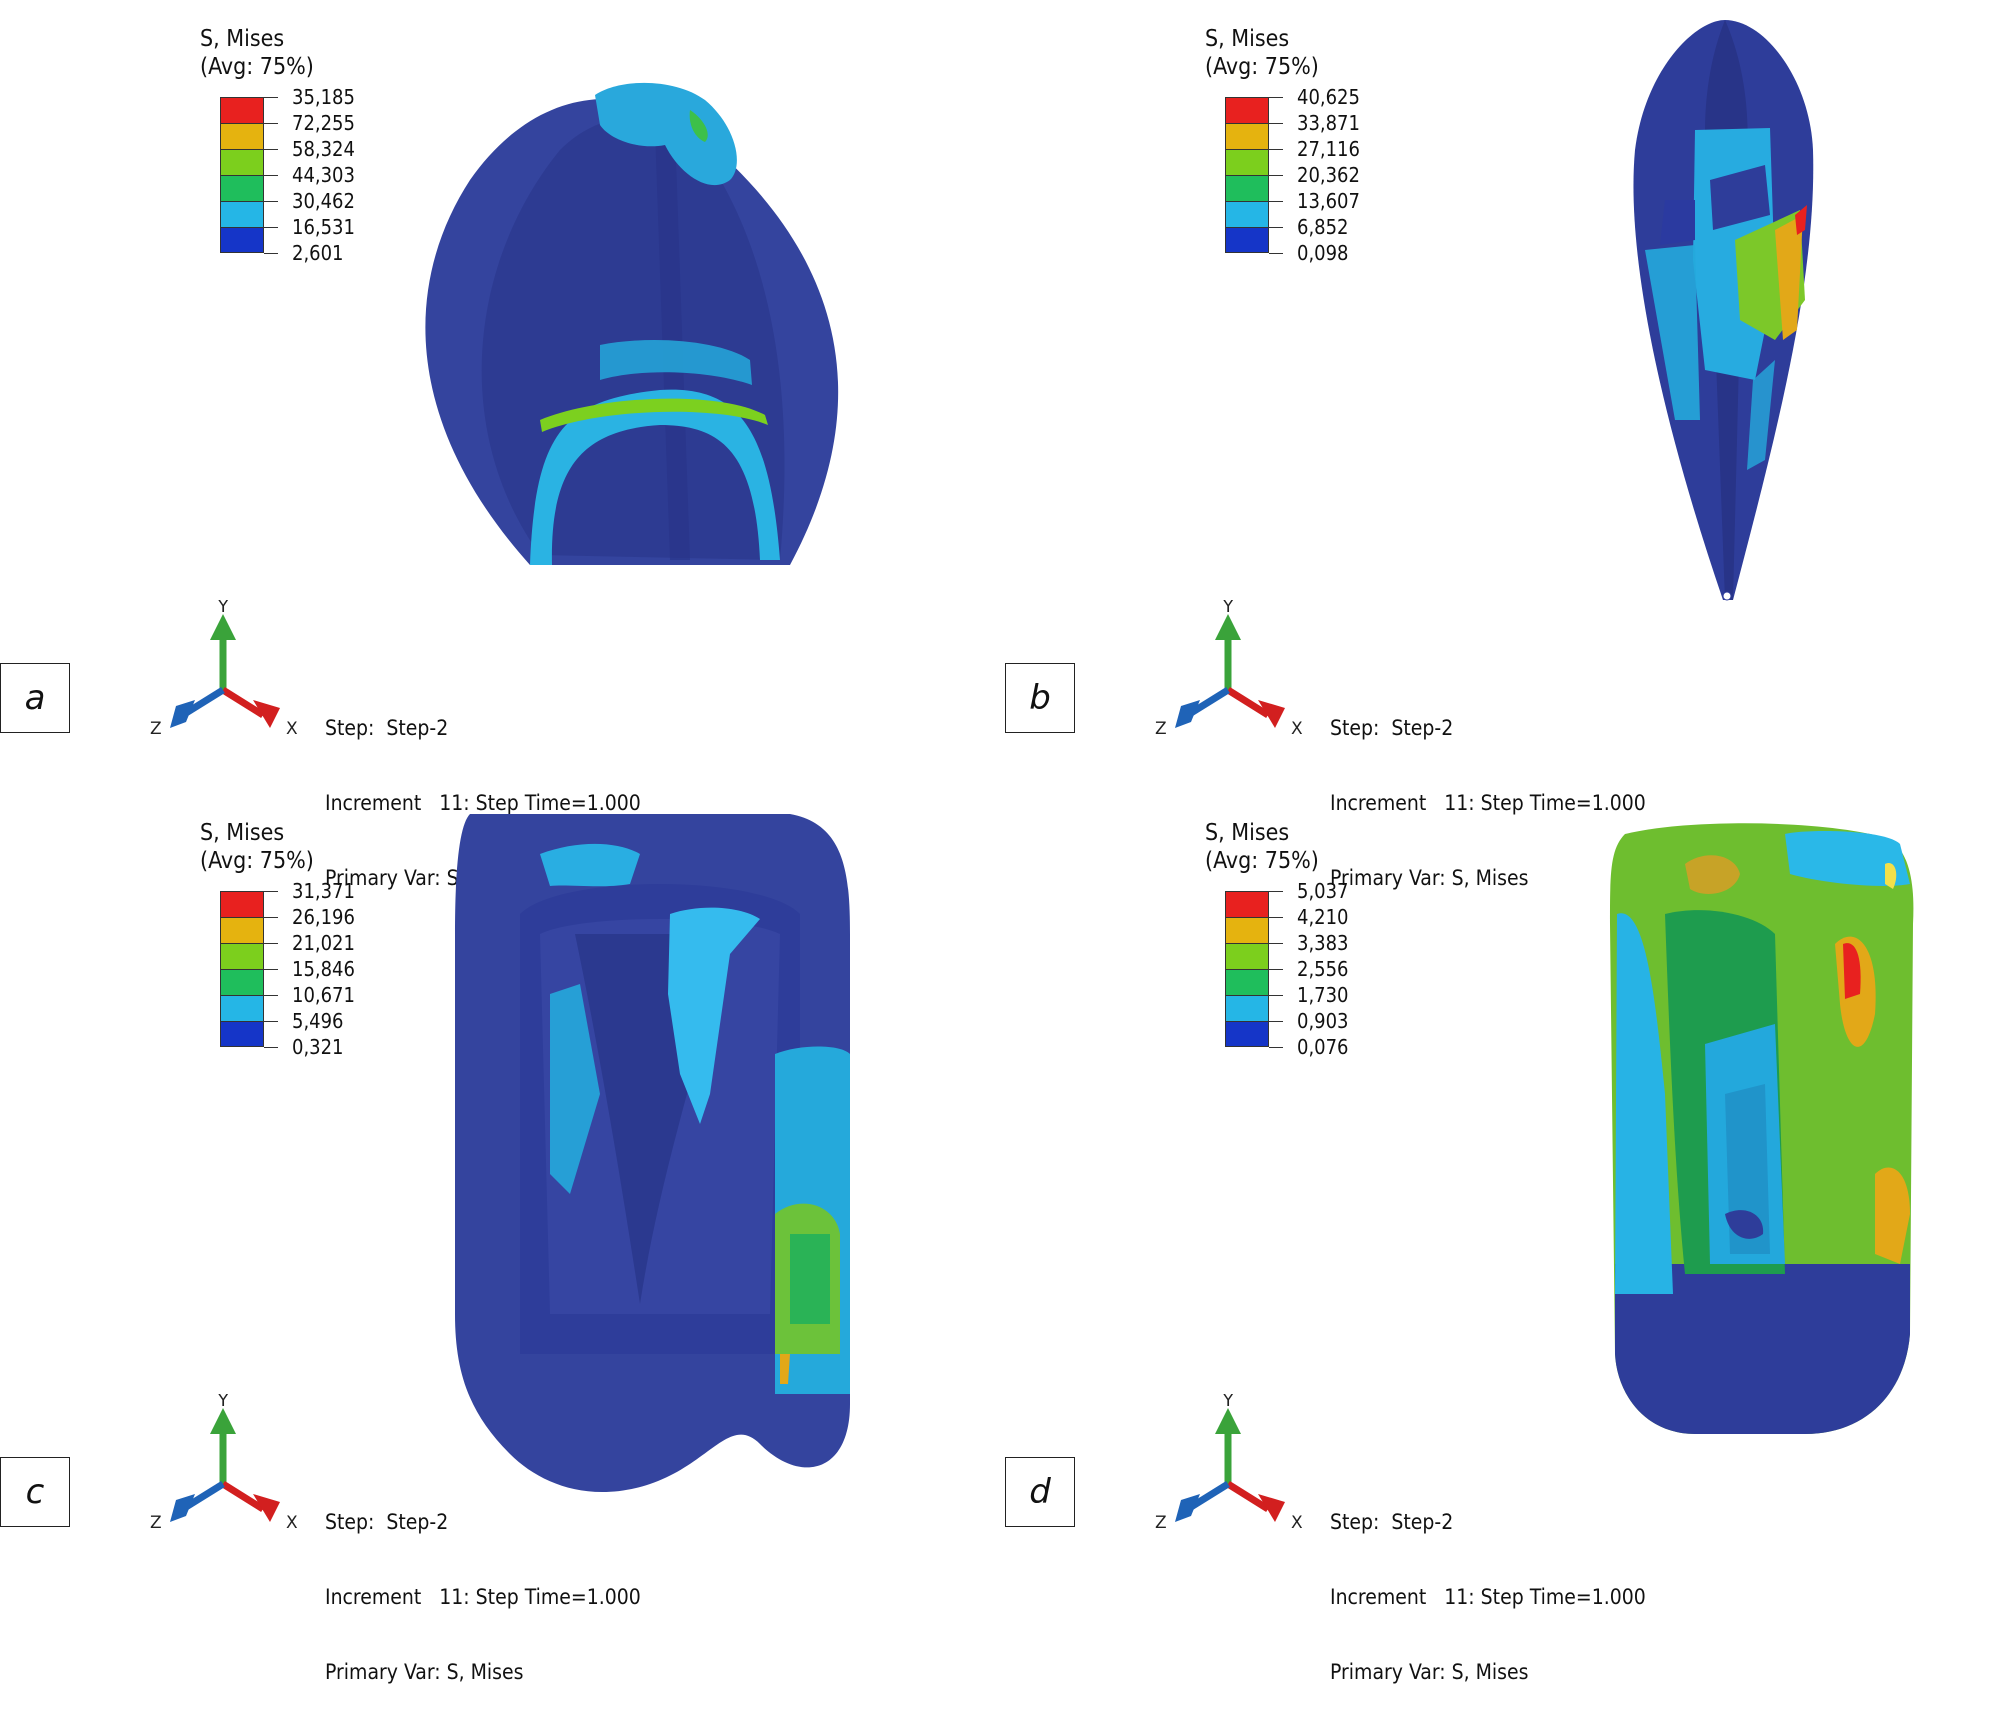 The width and height of the screenshot is (2010, 1735). What do you see at coordinates (323, 149) in the screenshot?
I see `legend-value: 58,324` at bounding box center [323, 149].